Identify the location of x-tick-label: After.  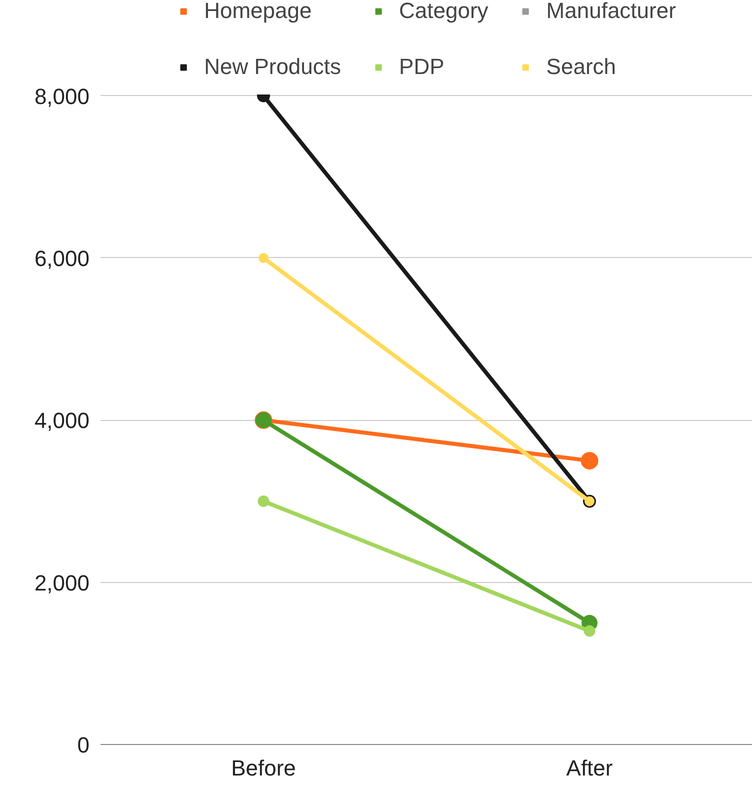
(589, 768).